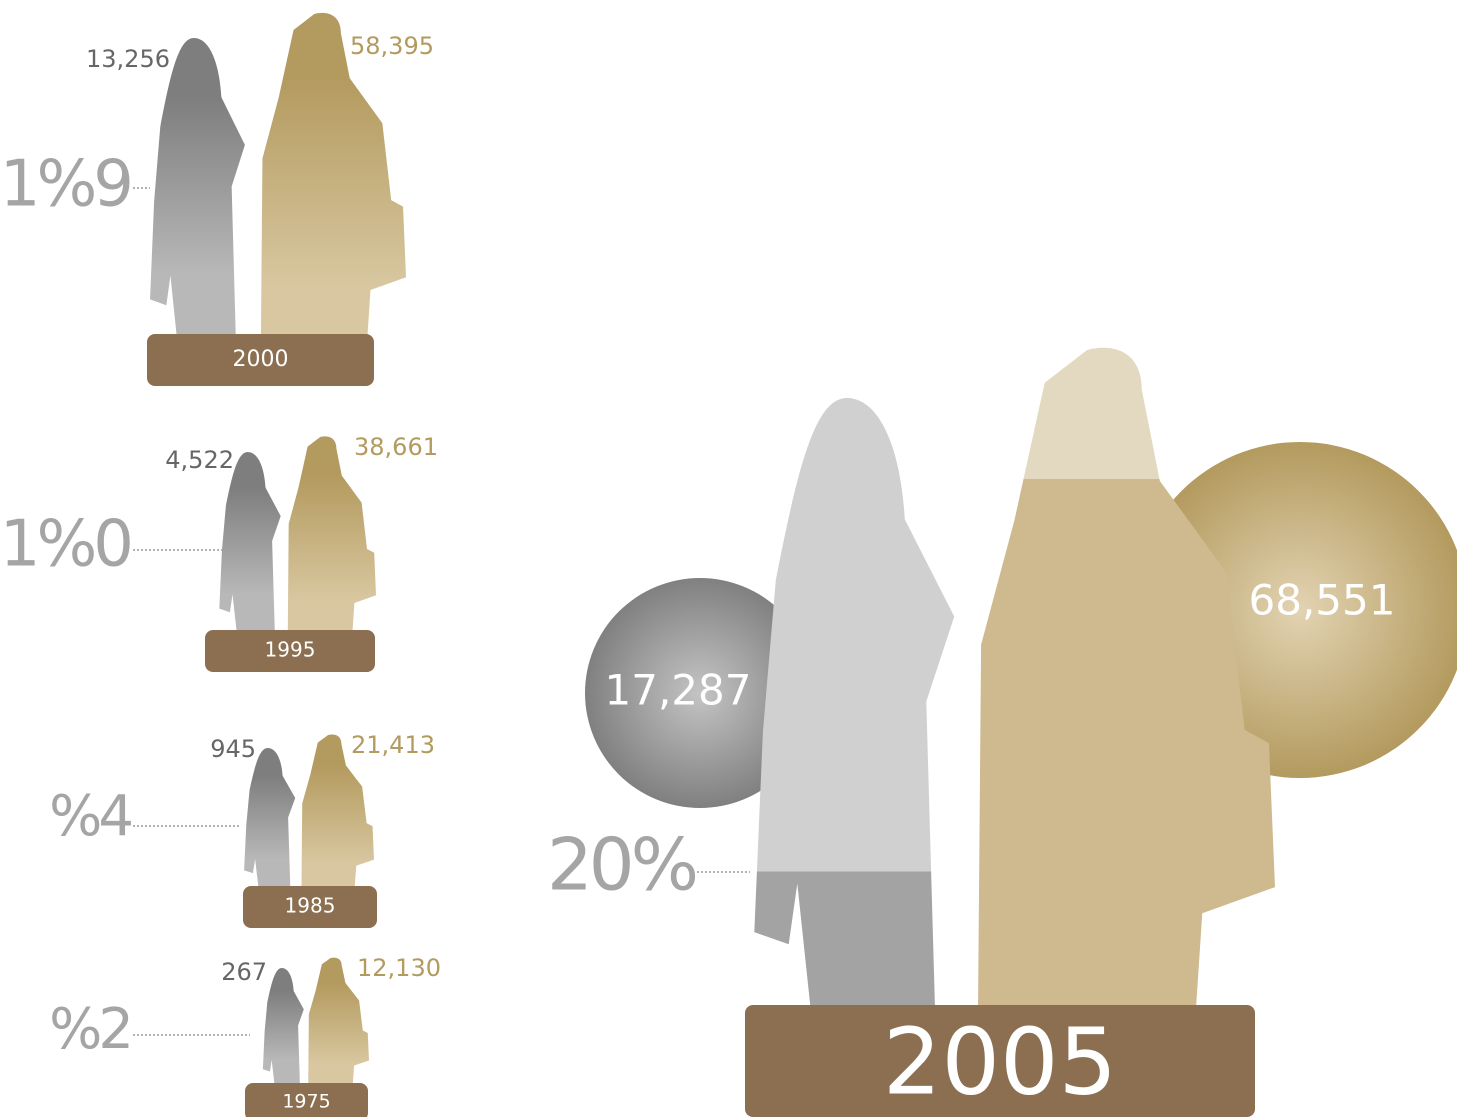 The width and height of the screenshot is (1457, 1117). I want to click on year-label: 1995, so click(290, 650).